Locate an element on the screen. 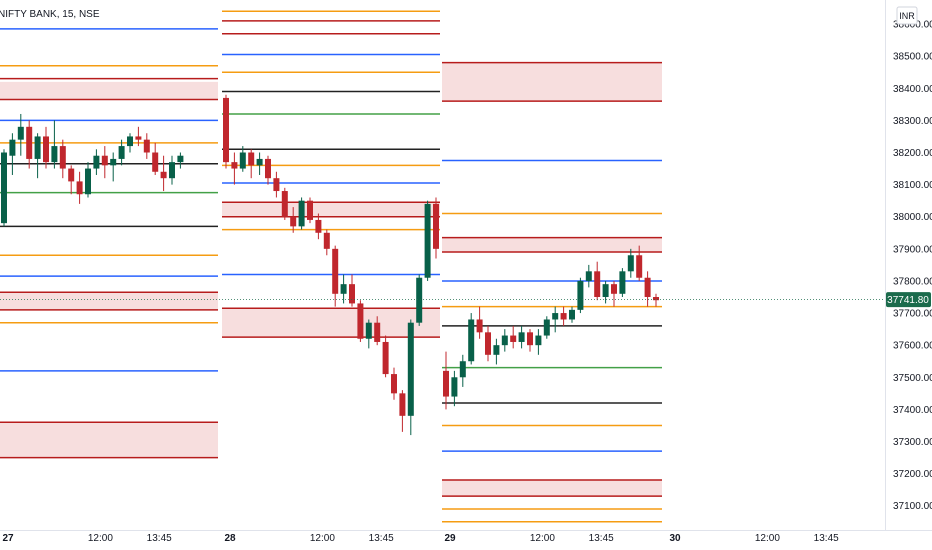 The image size is (932, 550). y-tick-label: 38000.00 is located at coordinates (912, 217).